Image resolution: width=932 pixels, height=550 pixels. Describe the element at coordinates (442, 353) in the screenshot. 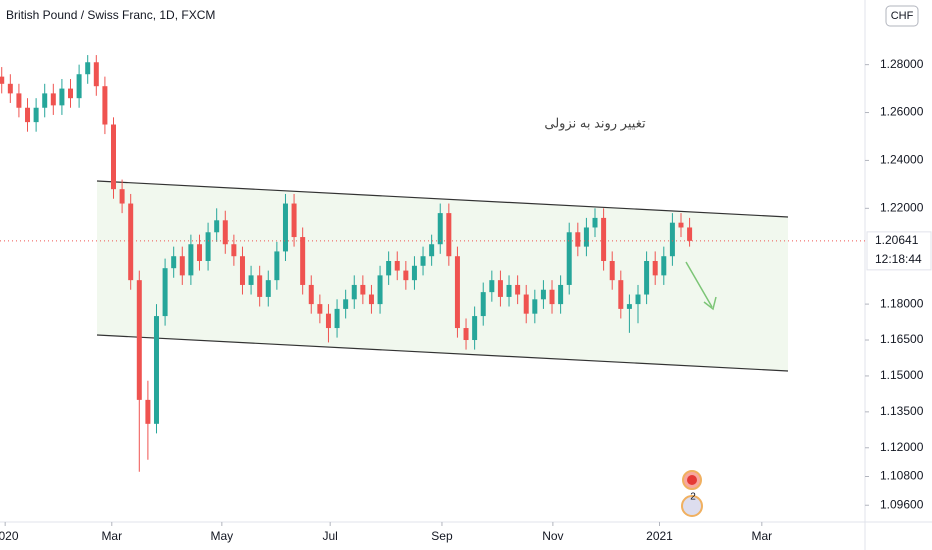

I see `channel-lower` at that location.